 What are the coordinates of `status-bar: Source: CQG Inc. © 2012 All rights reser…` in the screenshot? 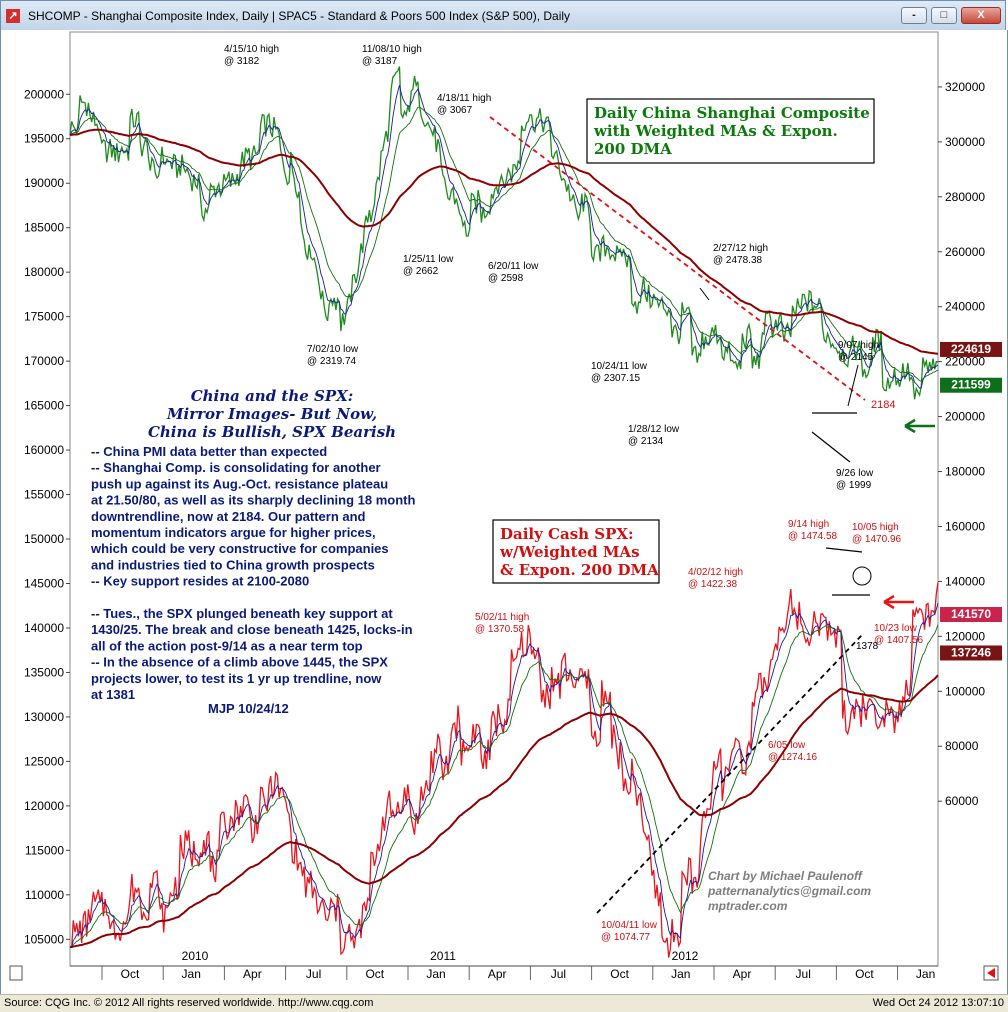 It's located at (504, 1003).